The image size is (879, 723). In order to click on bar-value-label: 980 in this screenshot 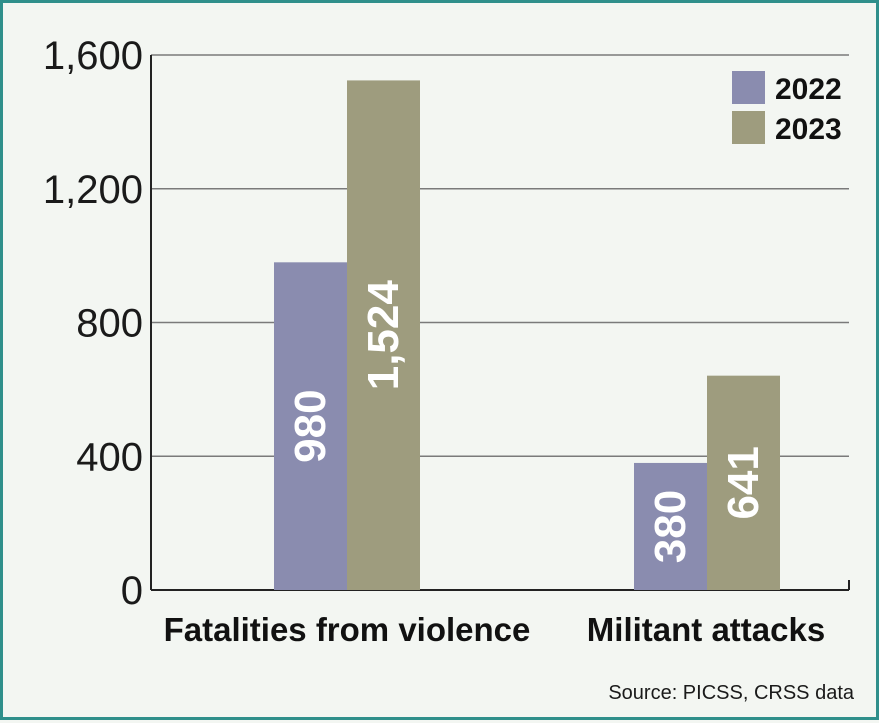, I will do `click(310, 425)`.